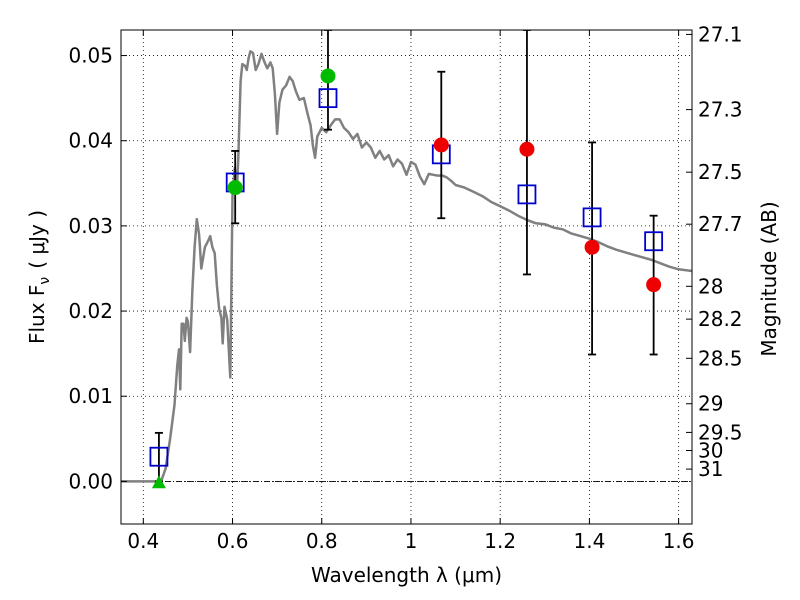 The image size is (800, 600). What do you see at coordinates (720, 319) in the screenshot?
I see `magnitude-tick-label: 28.2` at bounding box center [720, 319].